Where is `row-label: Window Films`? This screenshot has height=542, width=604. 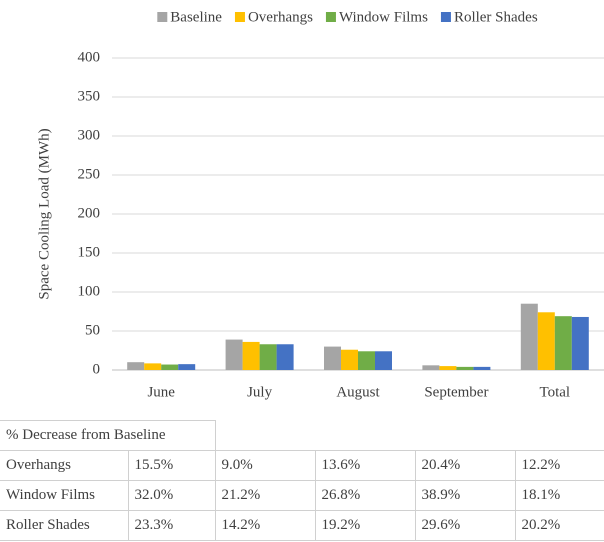
row-label: Window Films is located at coordinates (64, 495).